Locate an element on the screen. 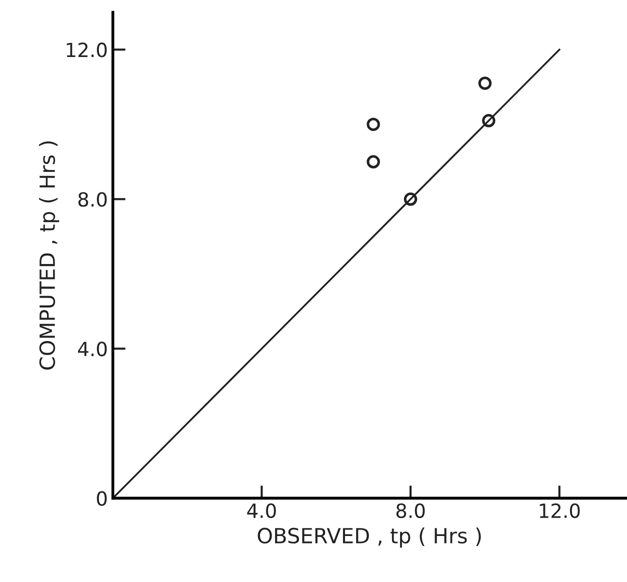 The width and height of the screenshot is (627, 582). x-tick-label: 8.0 is located at coordinates (410, 510).